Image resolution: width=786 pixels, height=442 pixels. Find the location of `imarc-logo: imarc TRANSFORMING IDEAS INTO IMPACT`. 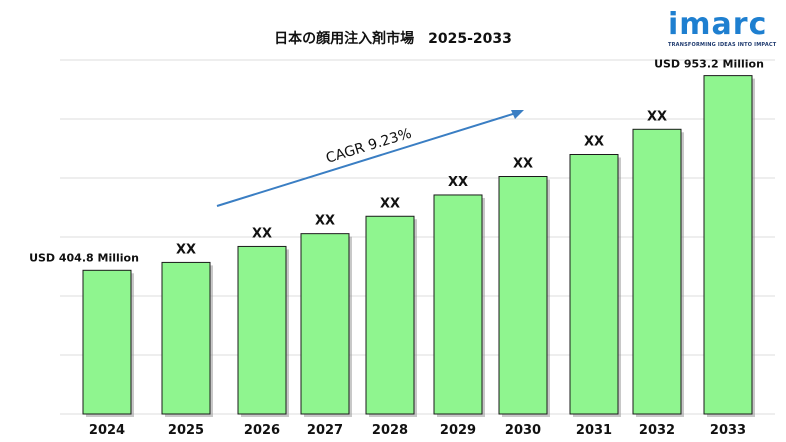

imarc-logo: imarc TRANSFORMING IDEAS INTO IMPACT is located at coordinates (723, 28).